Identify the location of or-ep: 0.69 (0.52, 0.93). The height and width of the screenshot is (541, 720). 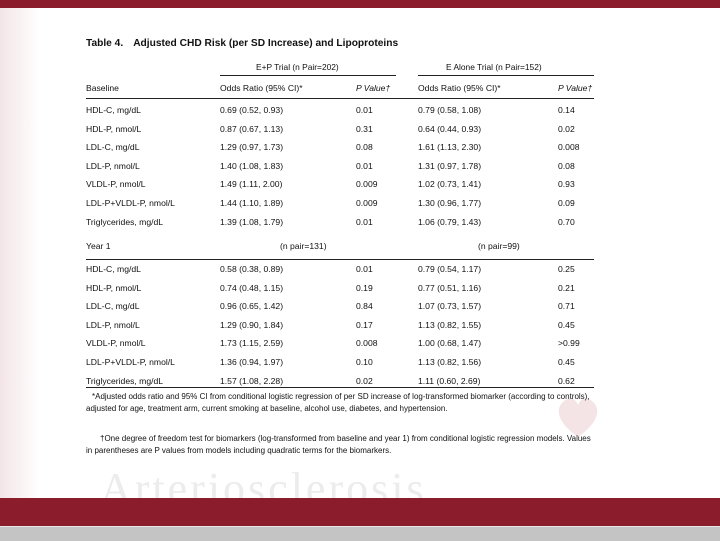
(252, 110).